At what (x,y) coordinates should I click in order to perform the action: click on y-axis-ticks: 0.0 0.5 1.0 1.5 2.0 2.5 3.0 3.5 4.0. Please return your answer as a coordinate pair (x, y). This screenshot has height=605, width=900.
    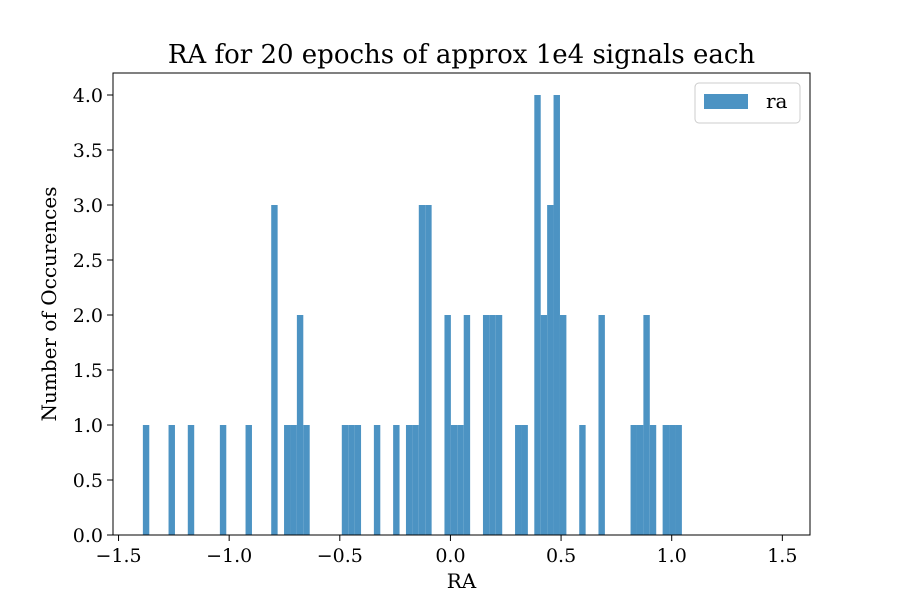
    Looking at the image, I should click on (93, 316).